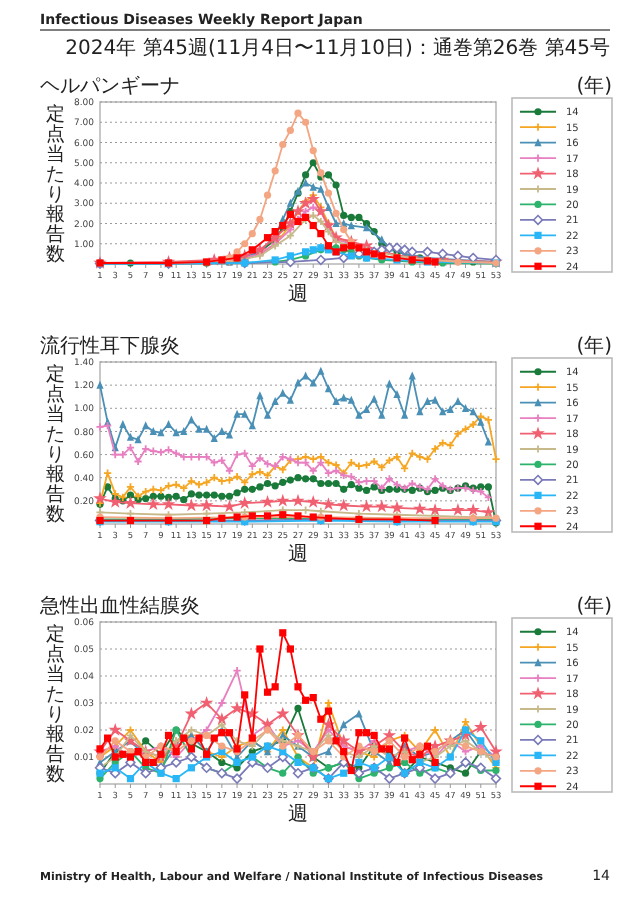  I want to click on chart-title: 流行性耳下腺炎, so click(110, 346).